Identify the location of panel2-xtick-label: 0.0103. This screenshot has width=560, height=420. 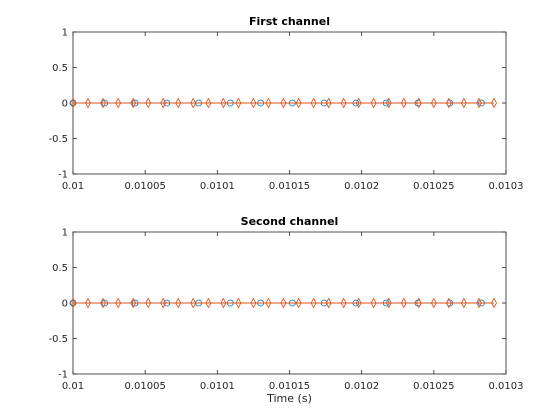
(506, 386).